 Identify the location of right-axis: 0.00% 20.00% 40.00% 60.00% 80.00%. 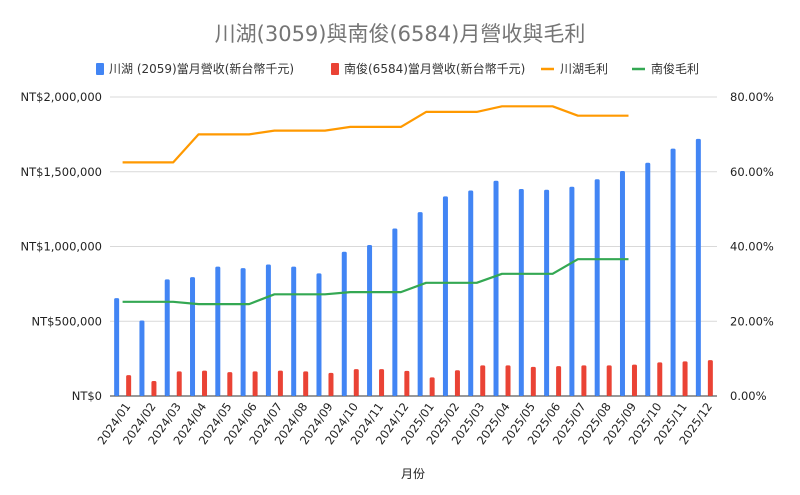
(752, 246).